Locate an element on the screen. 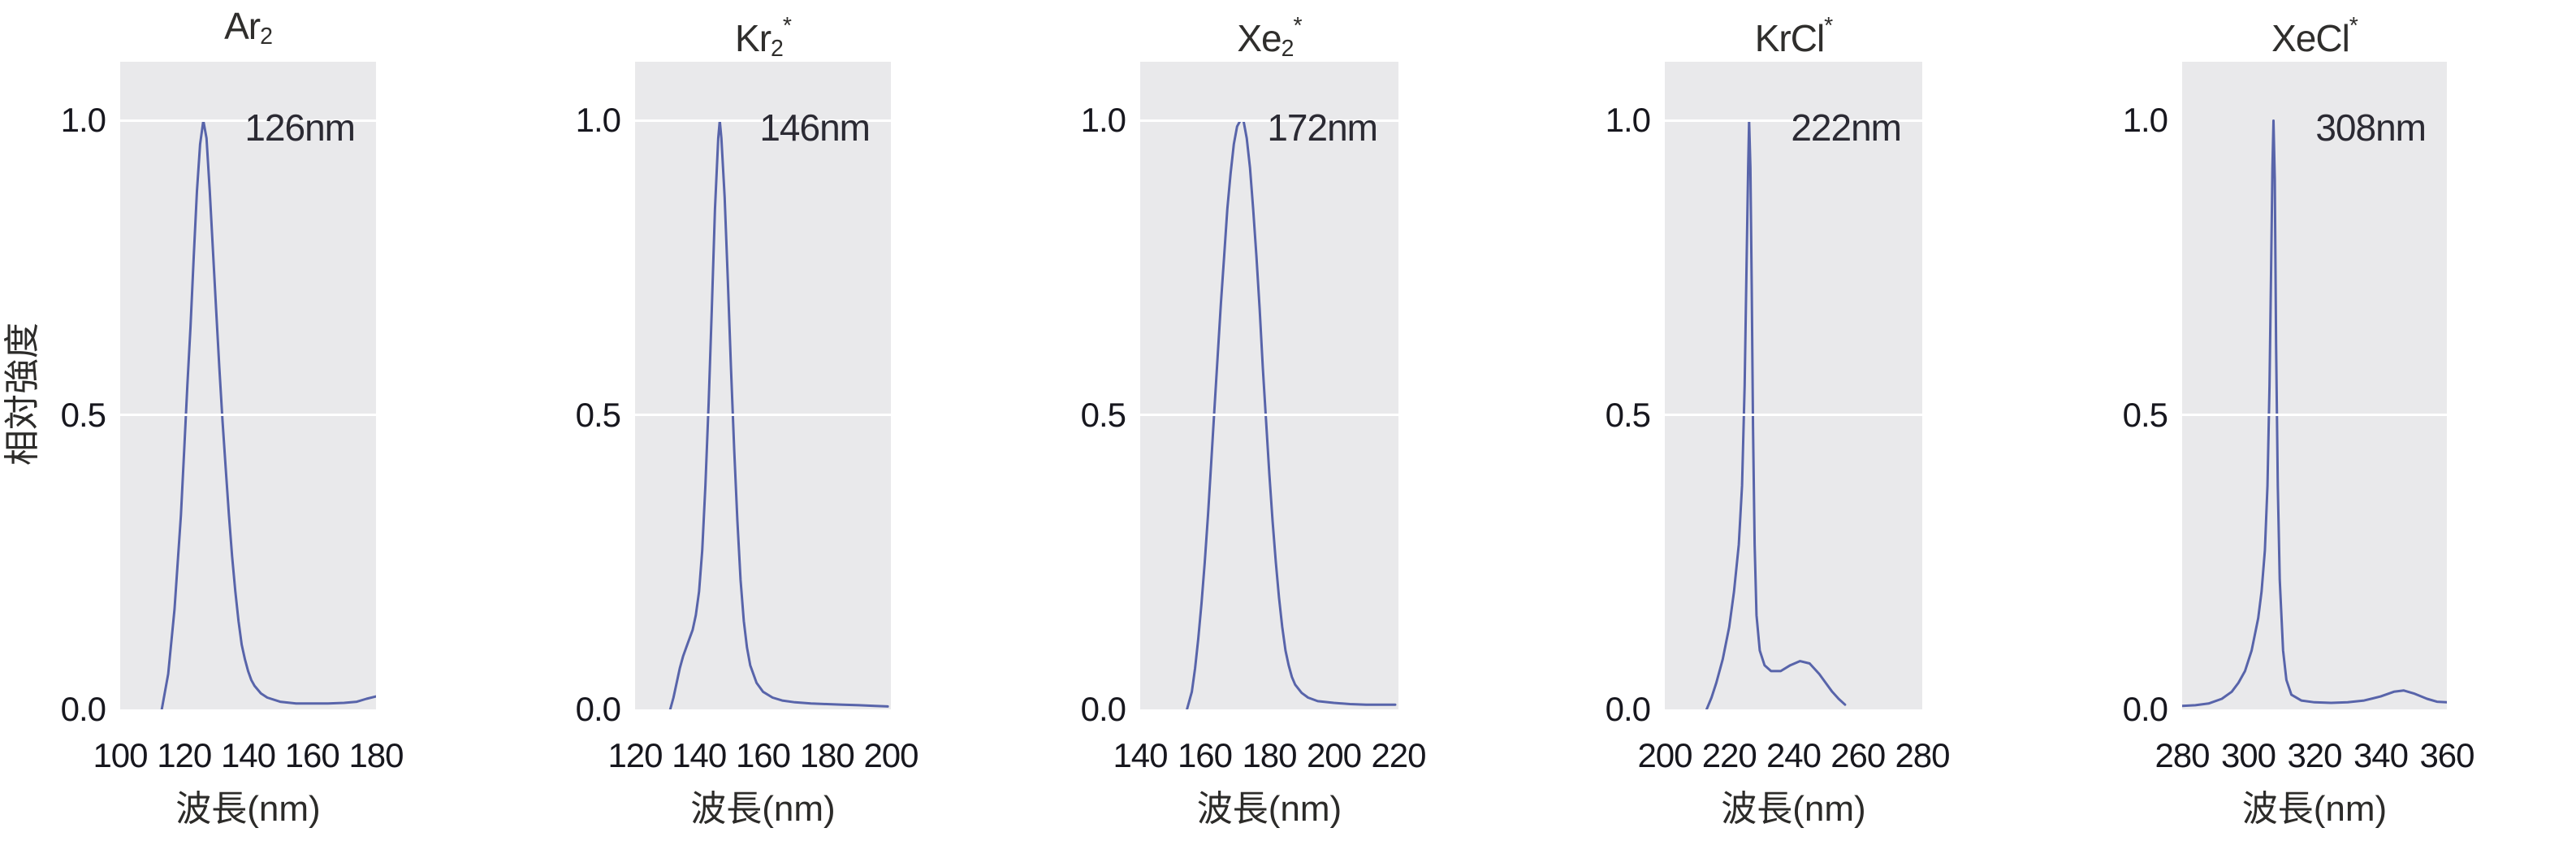  plot-area: 146nm is located at coordinates (763, 385).